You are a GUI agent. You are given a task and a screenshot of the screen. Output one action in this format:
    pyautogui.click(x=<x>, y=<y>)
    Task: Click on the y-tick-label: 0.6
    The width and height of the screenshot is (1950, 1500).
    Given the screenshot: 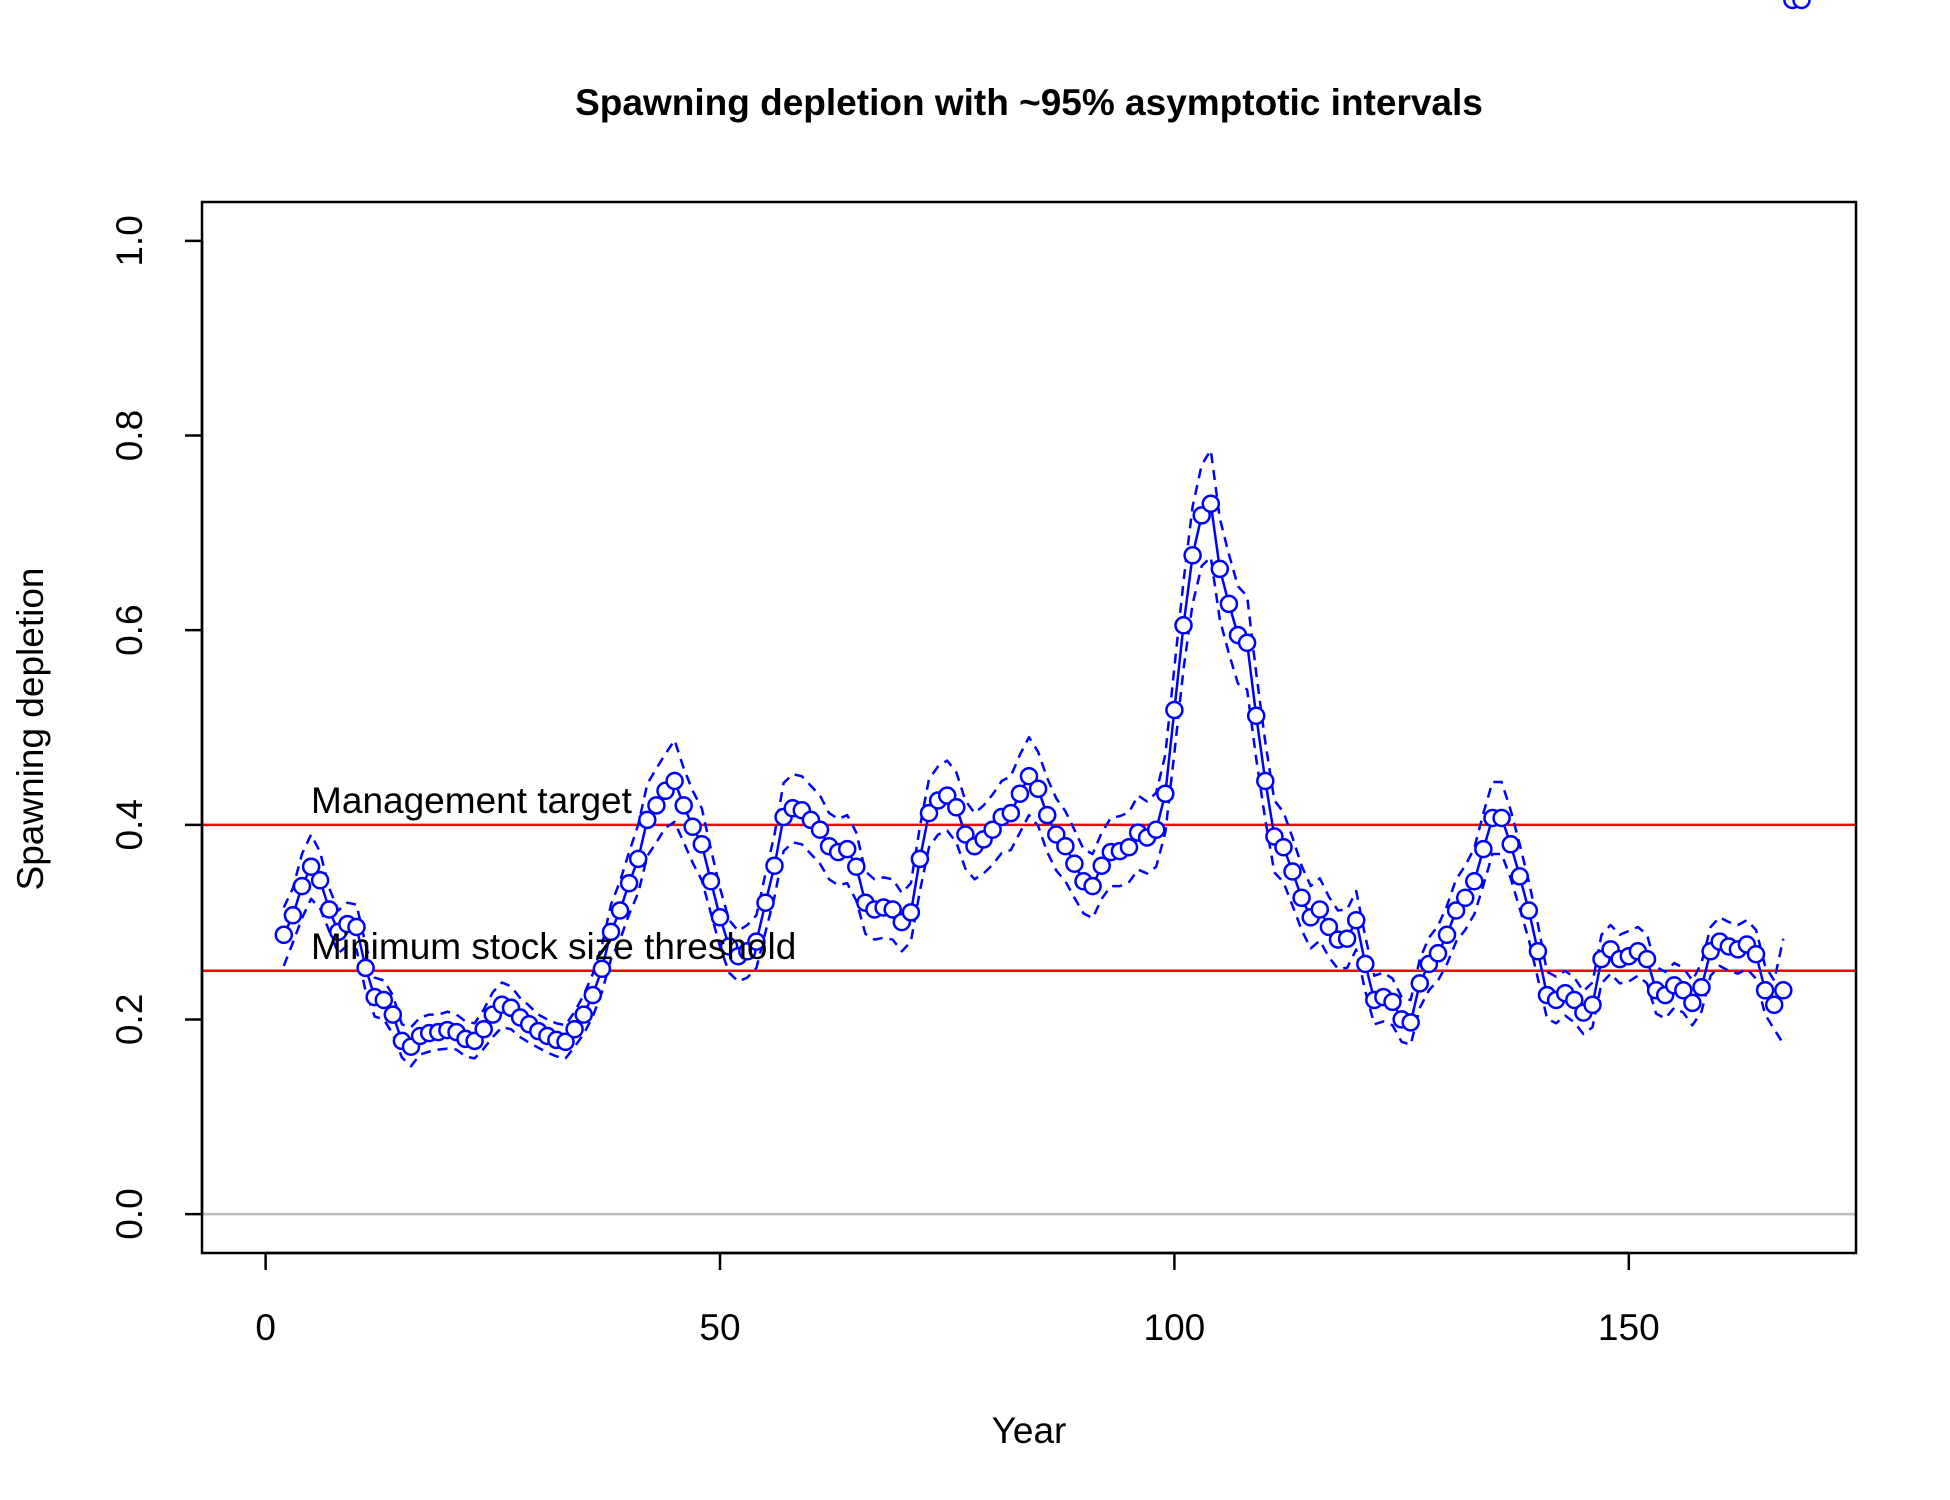 What is the action you would take?
    pyautogui.click(x=129, y=629)
    